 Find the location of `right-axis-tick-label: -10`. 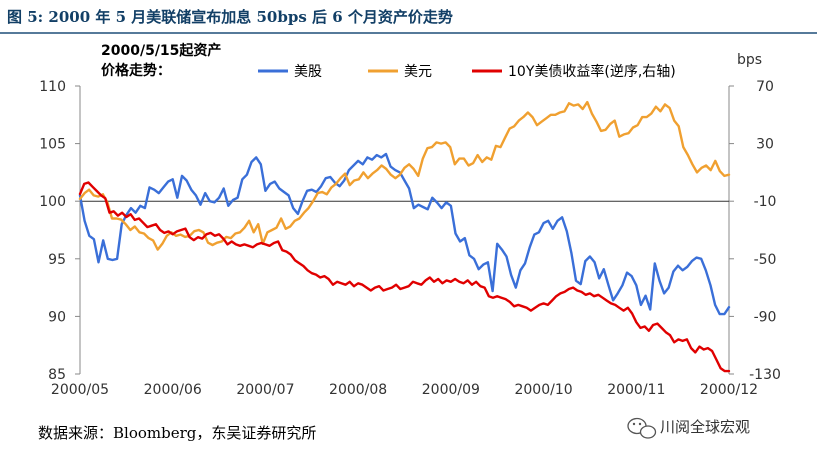

right-axis-tick-label: -10 is located at coordinates (765, 202).